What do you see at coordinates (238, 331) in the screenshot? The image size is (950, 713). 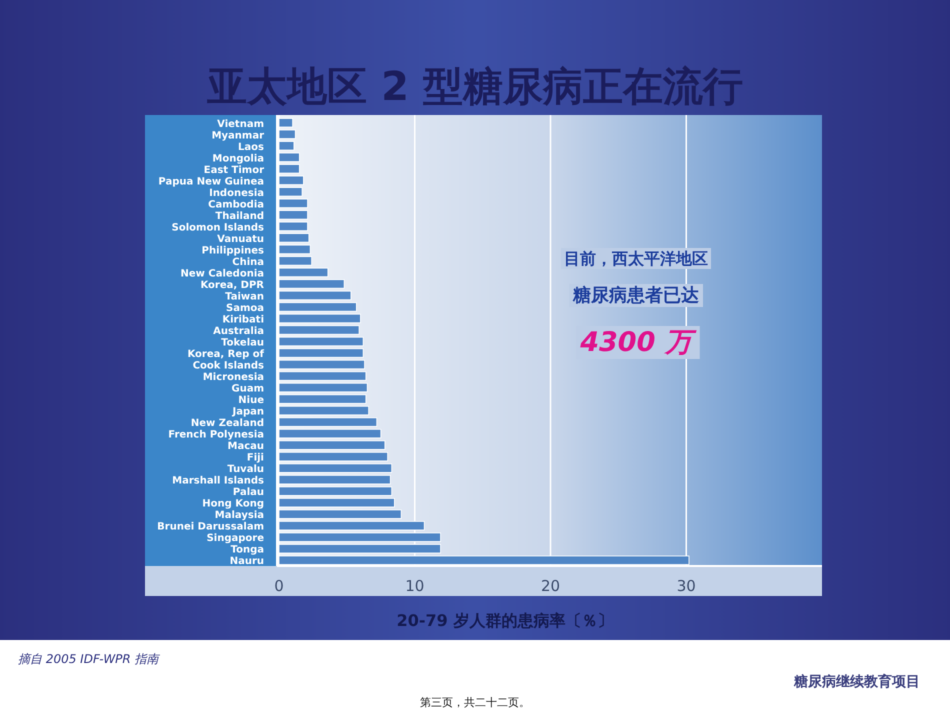 I see `y-tick-label: Australia` at bounding box center [238, 331].